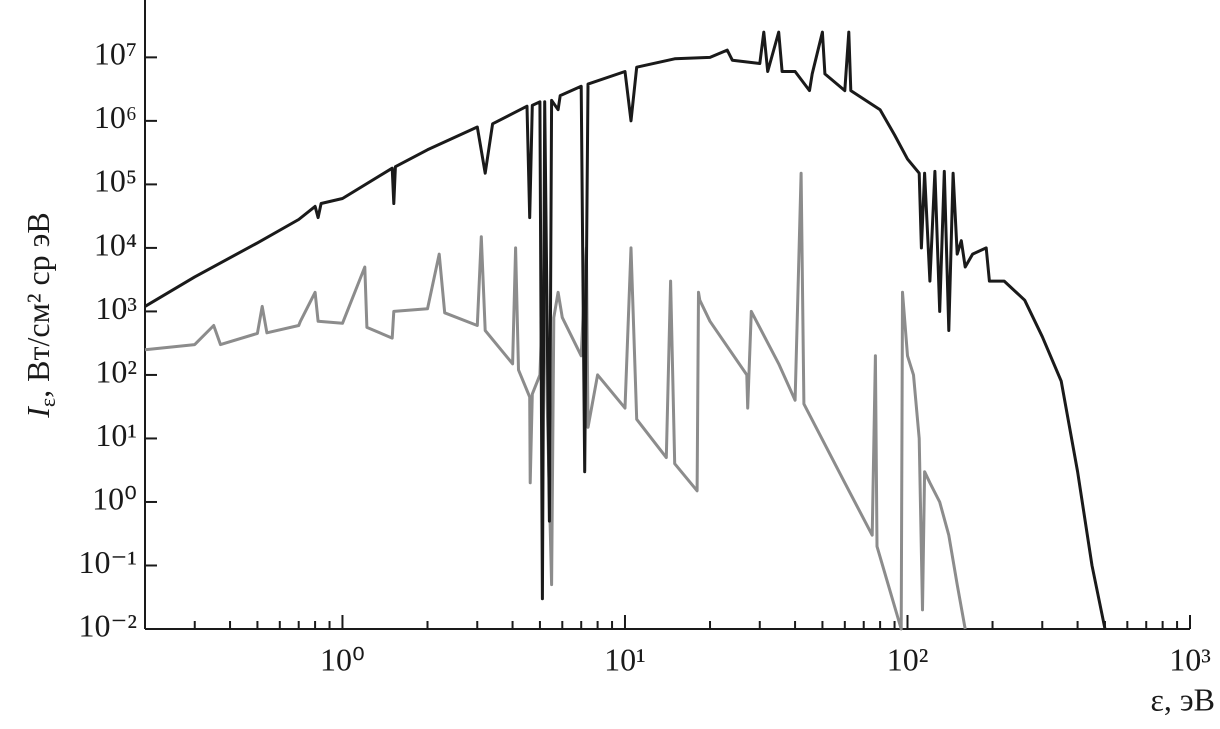  Describe the element at coordinates (115, 117) in the screenshot. I see `y-tick-label: 10⁶` at that location.